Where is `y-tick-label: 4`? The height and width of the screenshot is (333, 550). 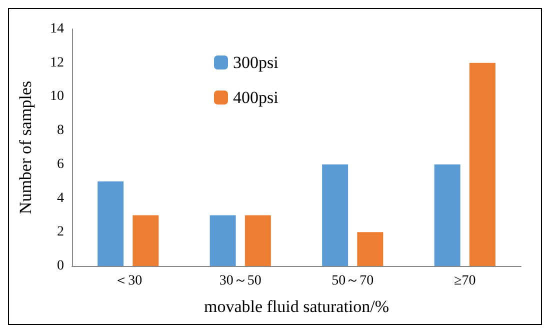
y-tick-label: 4 is located at coordinates (60, 198).